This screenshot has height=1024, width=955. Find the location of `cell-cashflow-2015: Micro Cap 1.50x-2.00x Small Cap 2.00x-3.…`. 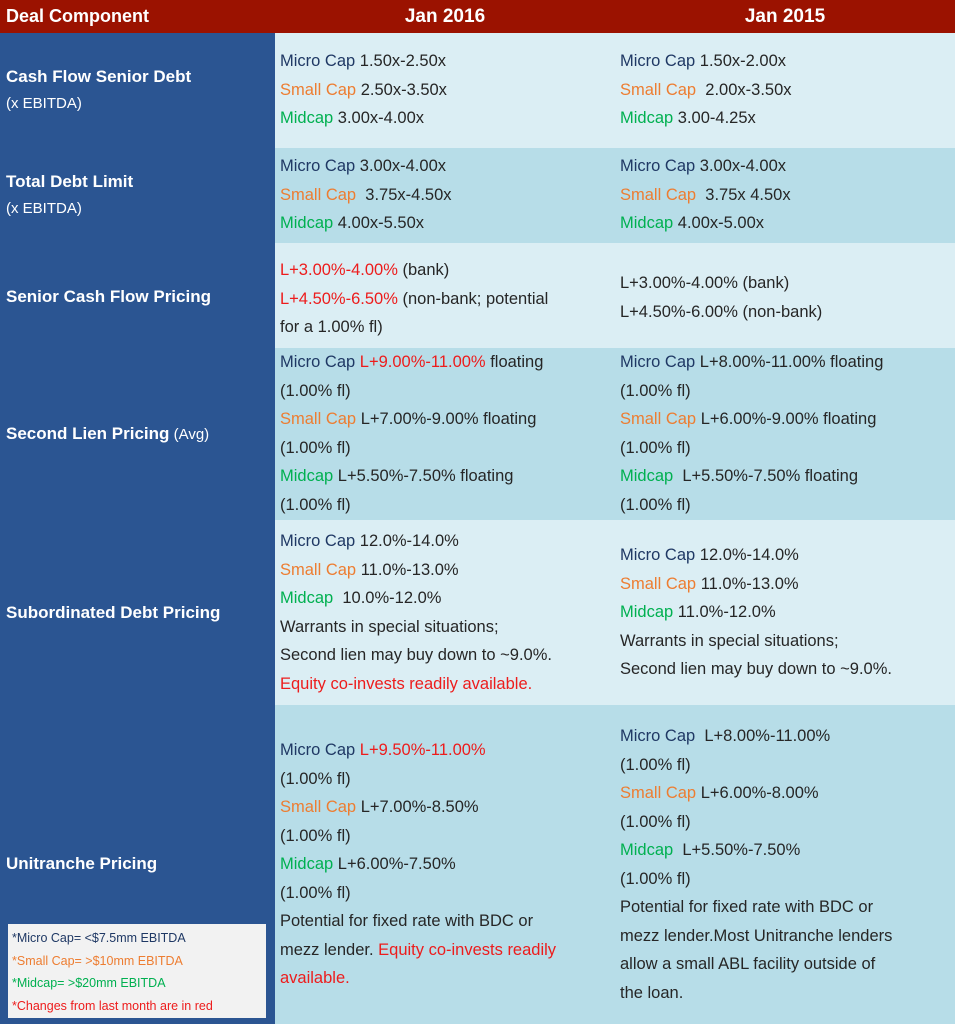

cell-cashflow-2015: Micro Cap 1.50x-2.00x Small Cap 2.00x-3.… is located at coordinates (785, 90).